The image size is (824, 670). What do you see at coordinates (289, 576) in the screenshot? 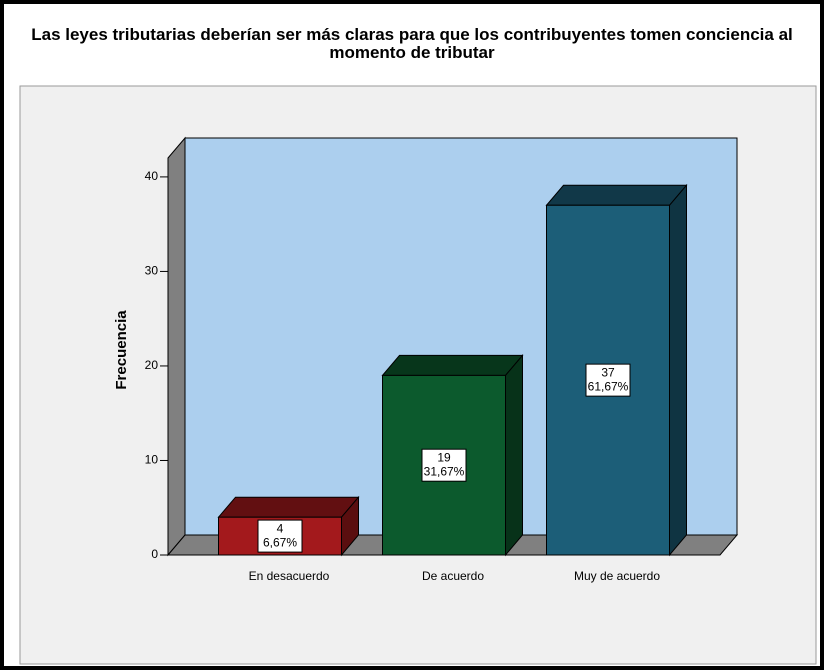
I see `x-tick-label: En desacuerdo` at bounding box center [289, 576].